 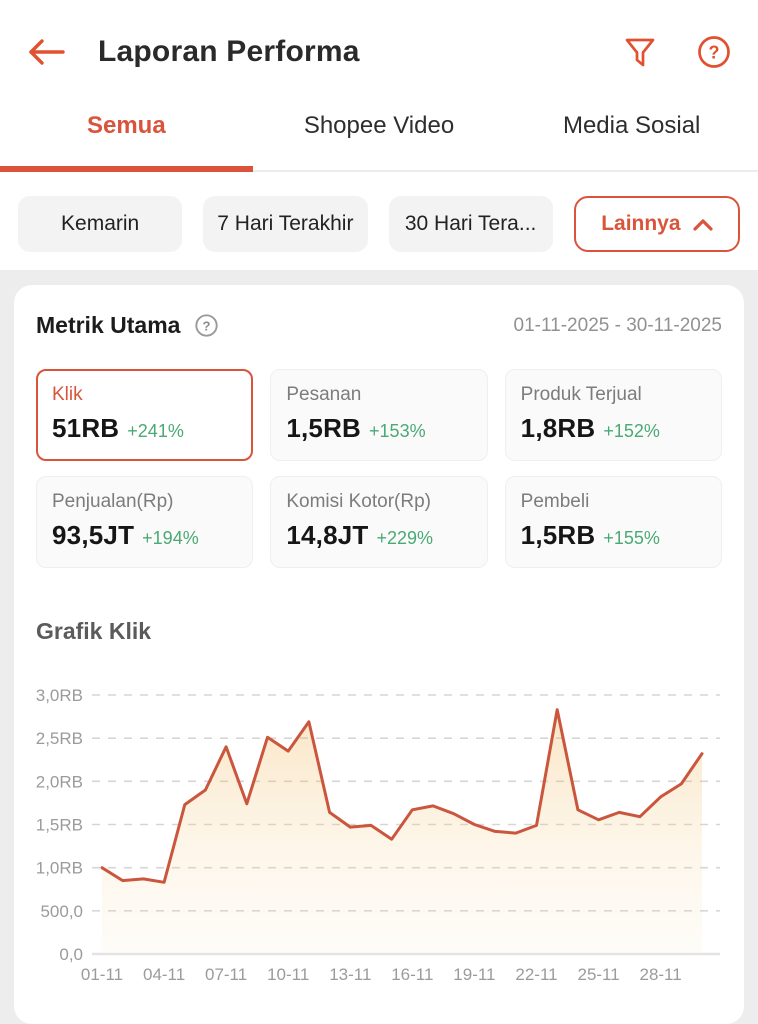 I want to click on filter-funnel-icon, so click(x=640, y=52).